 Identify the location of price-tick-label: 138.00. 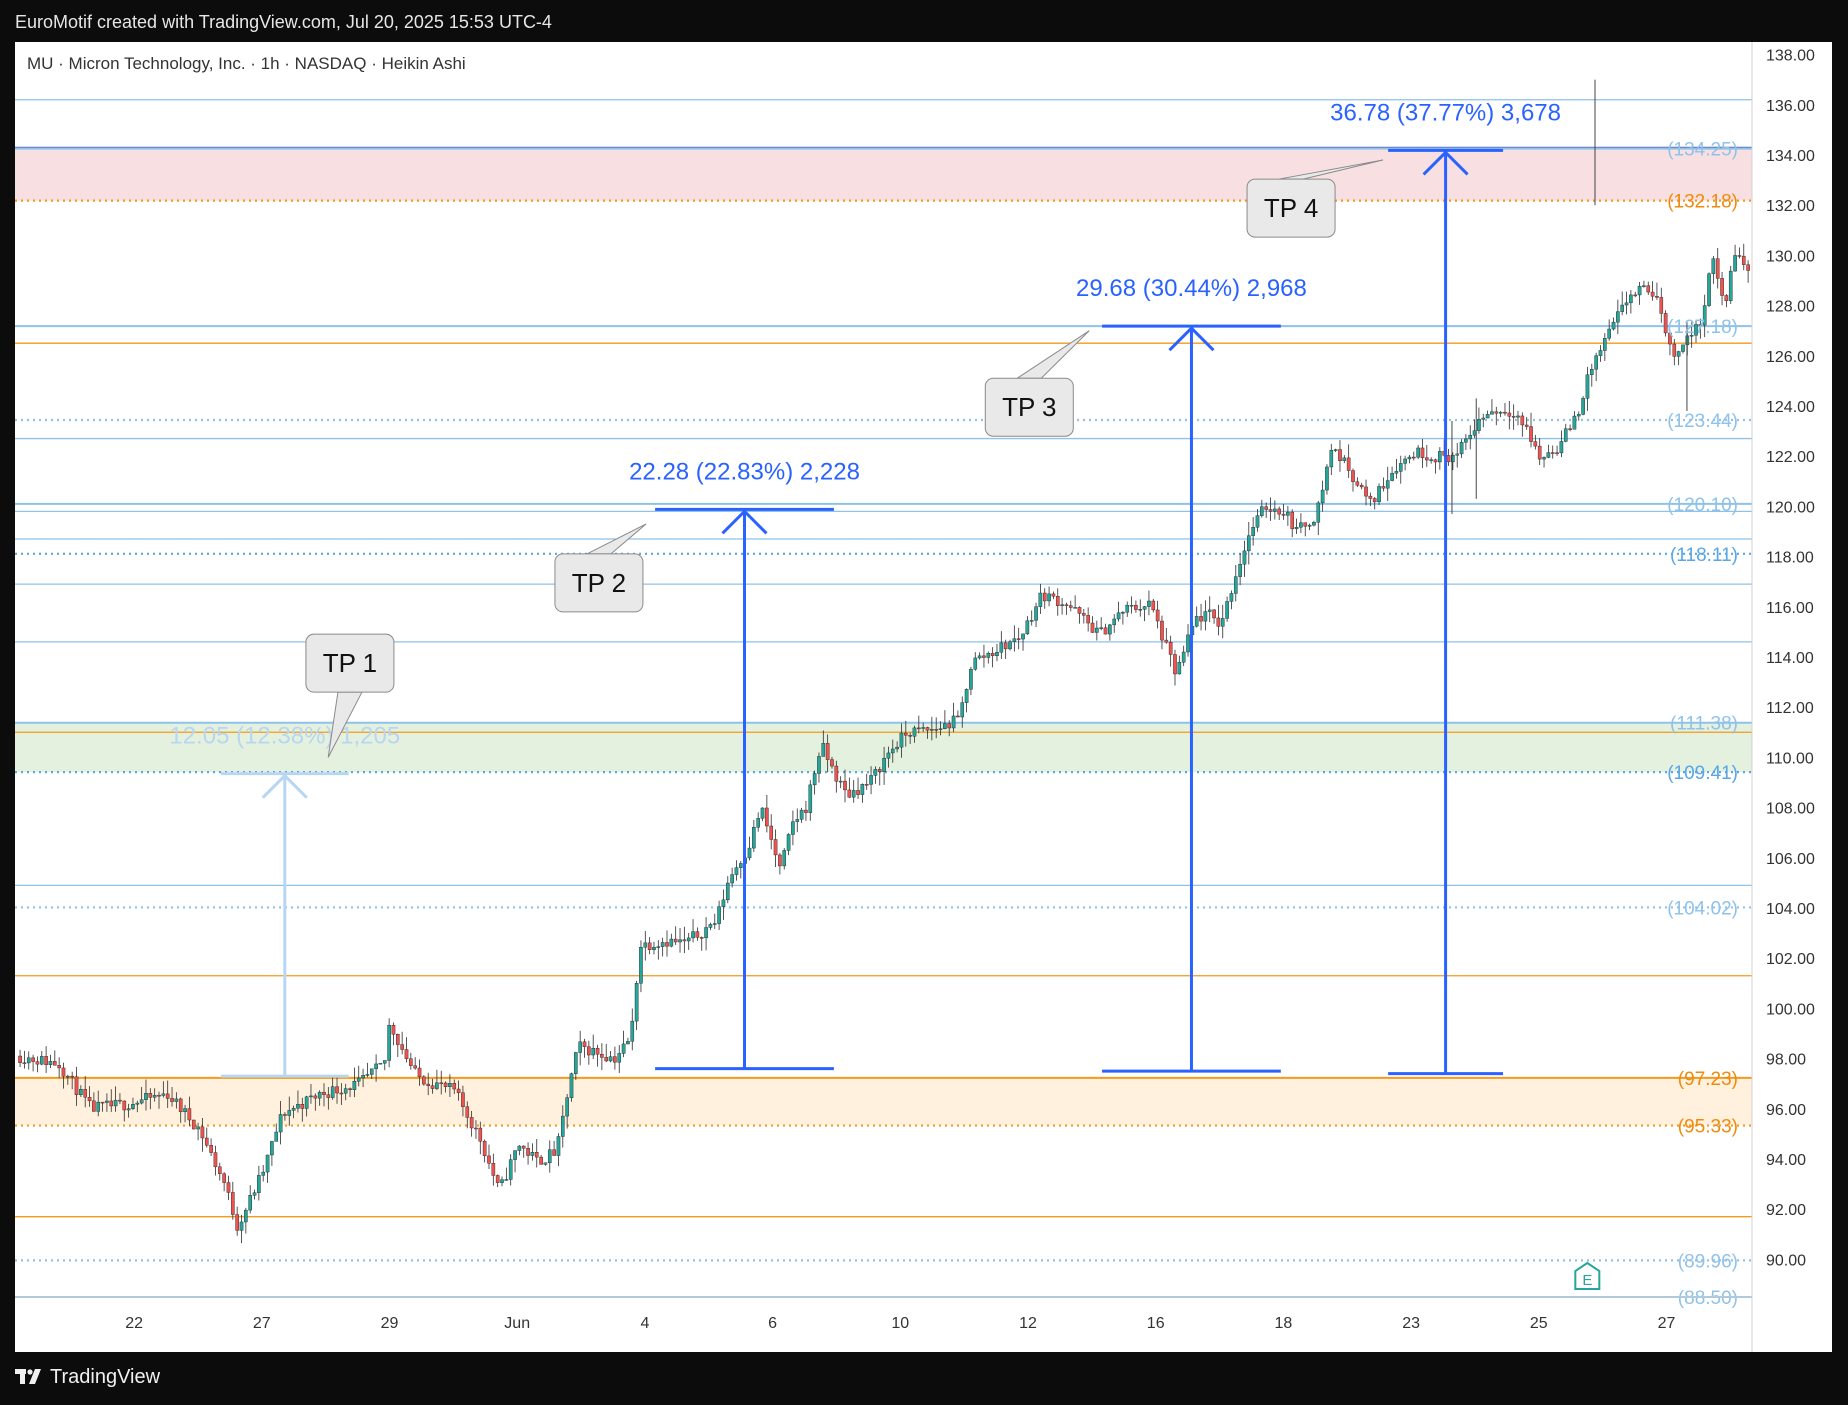
(1790, 56).